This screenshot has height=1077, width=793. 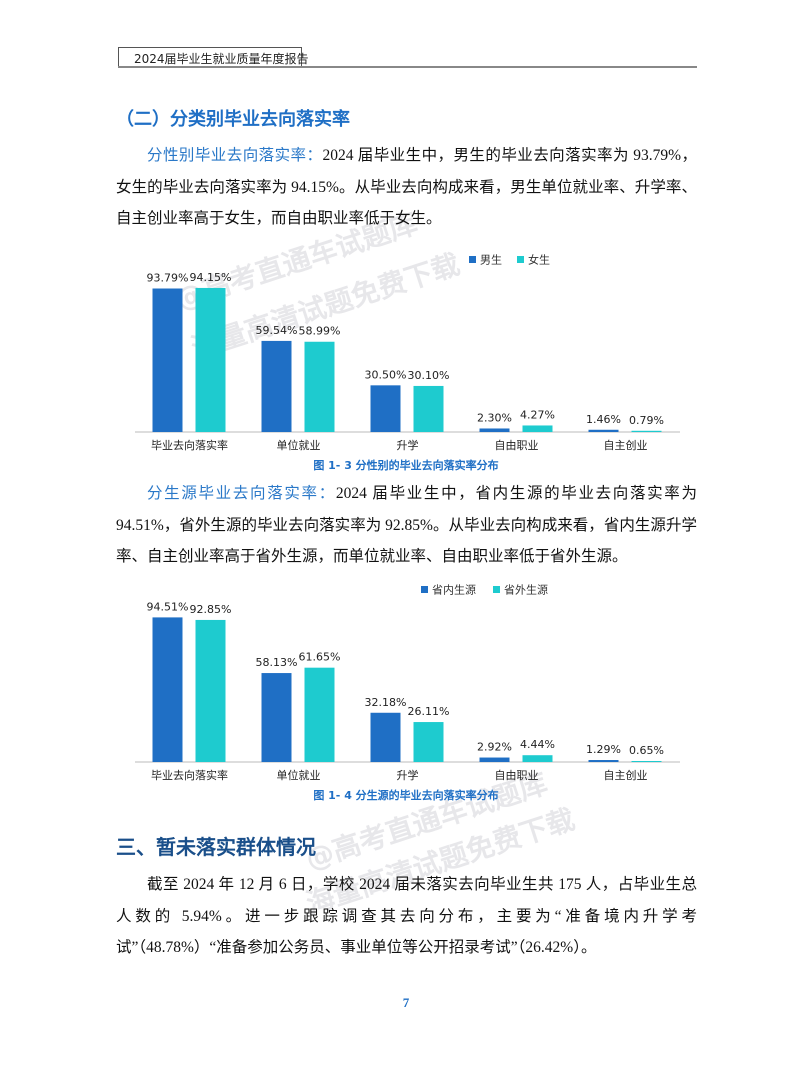 I want to click on section-heading: 三、暂未落实群体情况, so click(x=216, y=847).